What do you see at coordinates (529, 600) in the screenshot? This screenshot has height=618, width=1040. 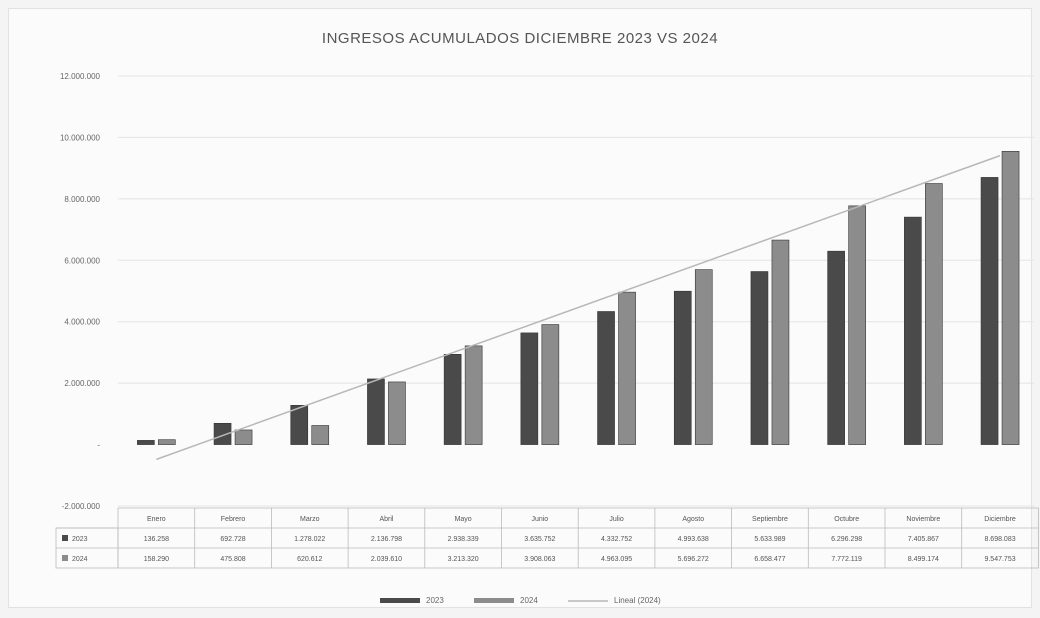 I see `legend-label: 2024` at bounding box center [529, 600].